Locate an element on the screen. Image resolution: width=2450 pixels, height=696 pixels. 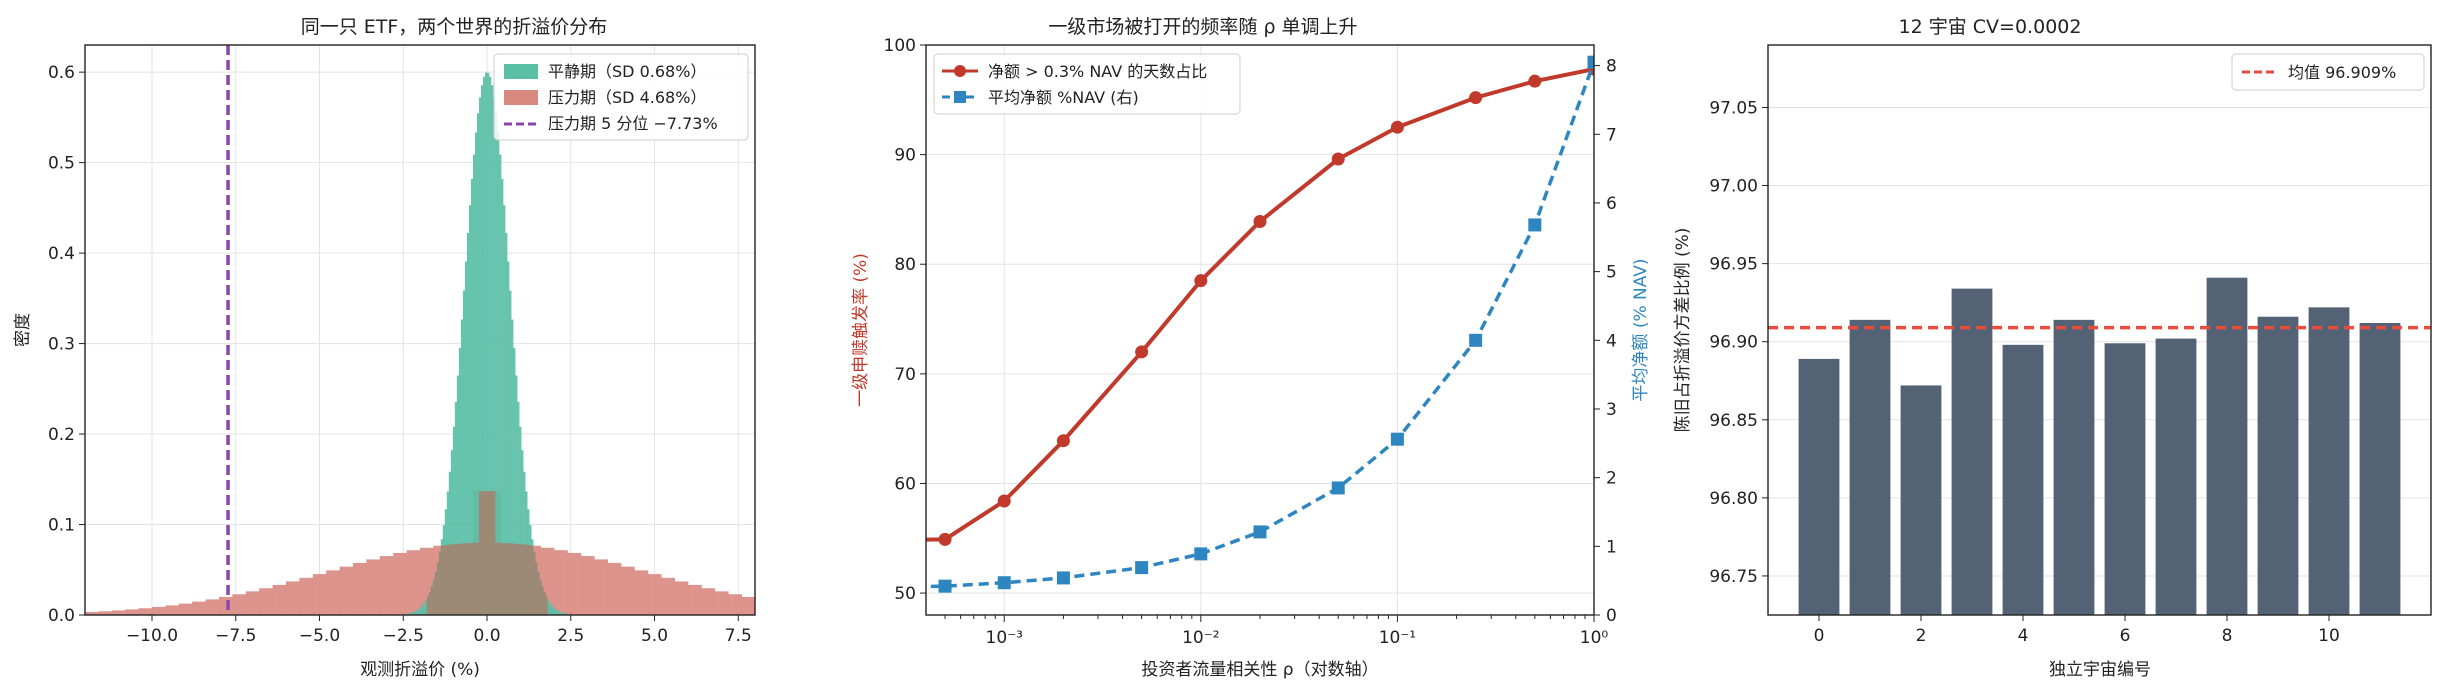
p2-ytick-right-label: 6 is located at coordinates (1611, 204).